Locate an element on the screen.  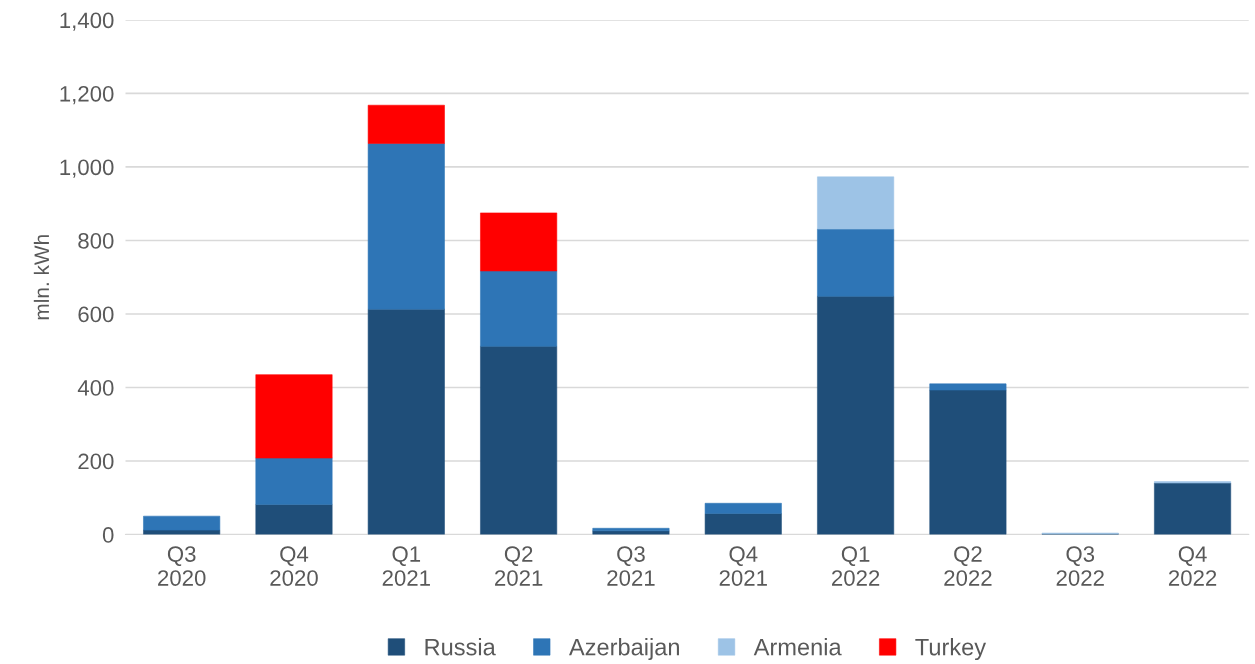
legend-label: Russia is located at coordinates (460, 647).